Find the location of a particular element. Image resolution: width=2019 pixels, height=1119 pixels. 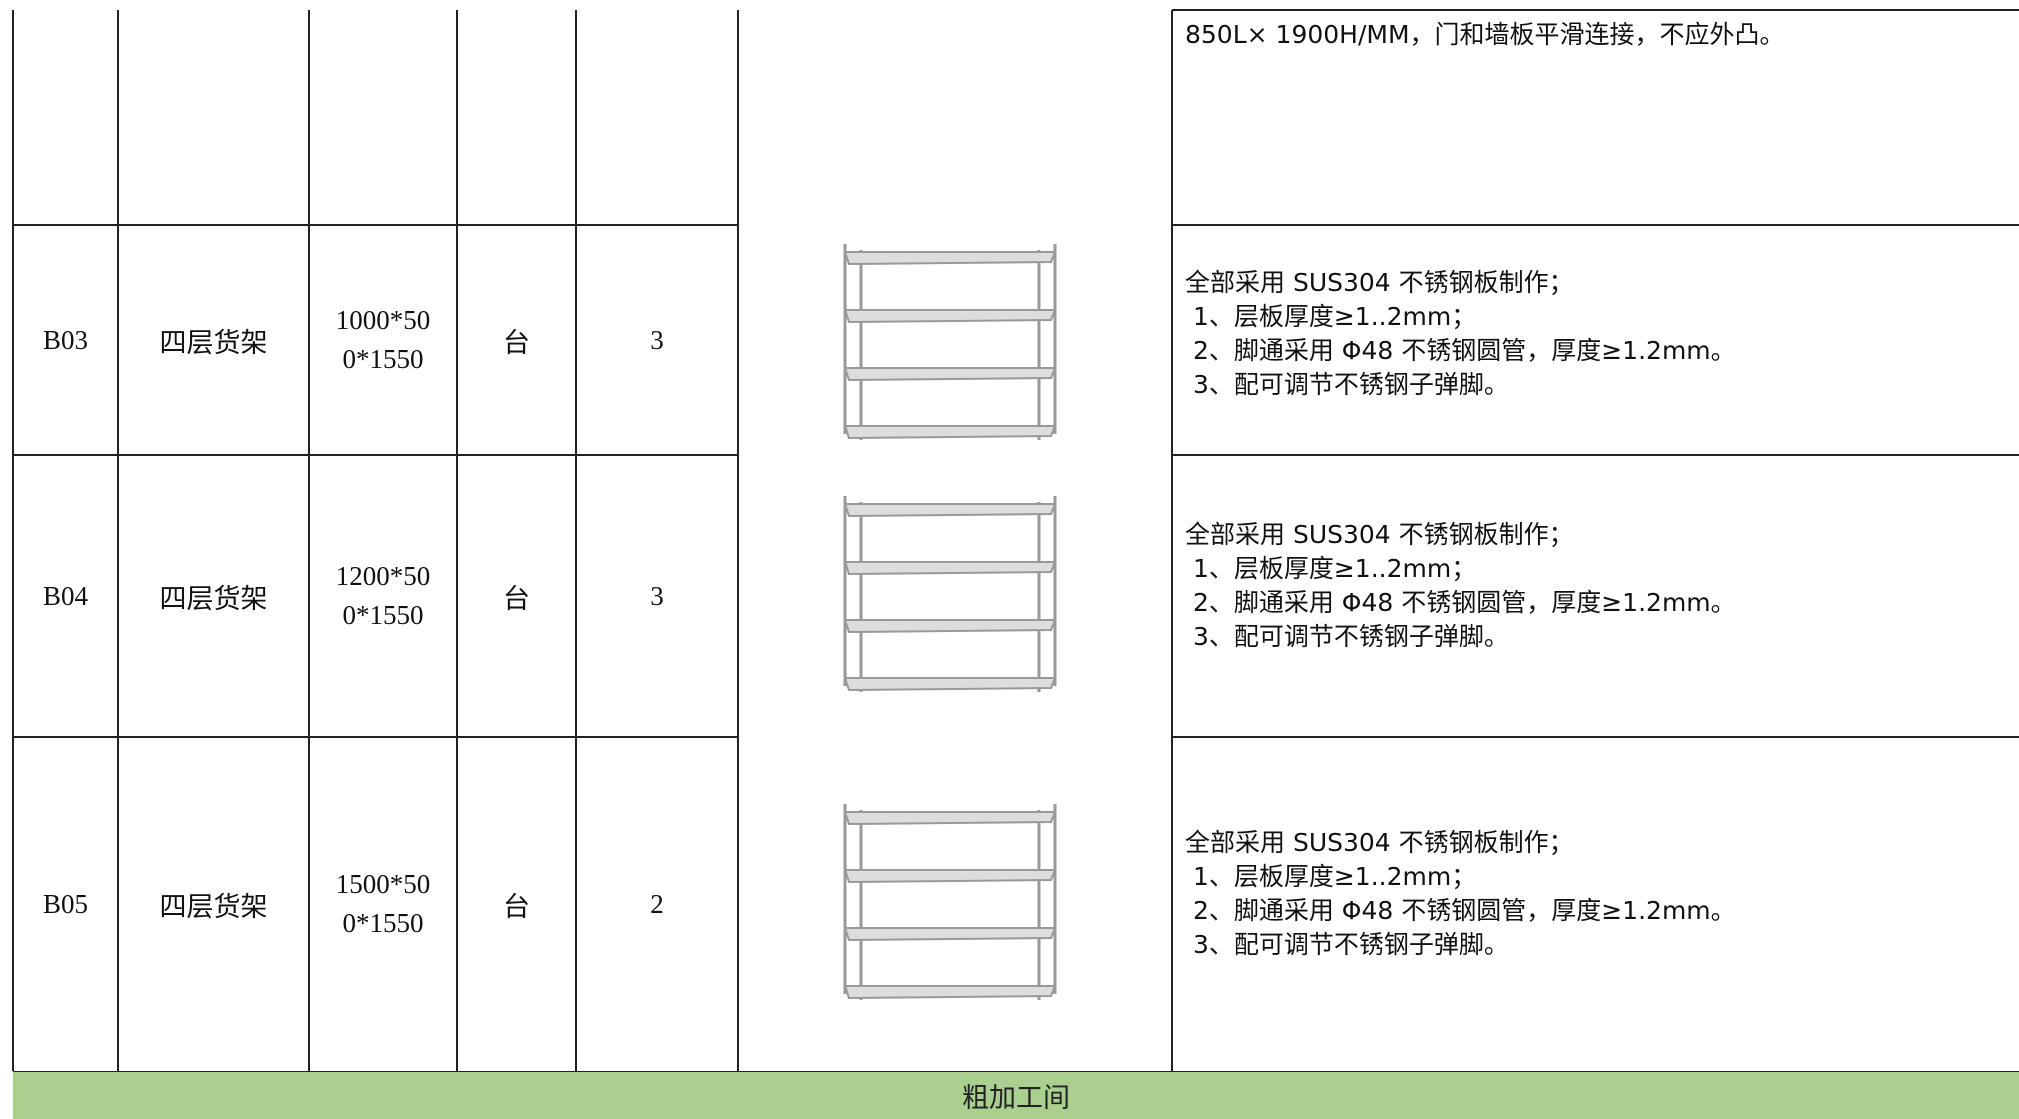

cell-spec: 1000*500*1550 is located at coordinates (383, 340).